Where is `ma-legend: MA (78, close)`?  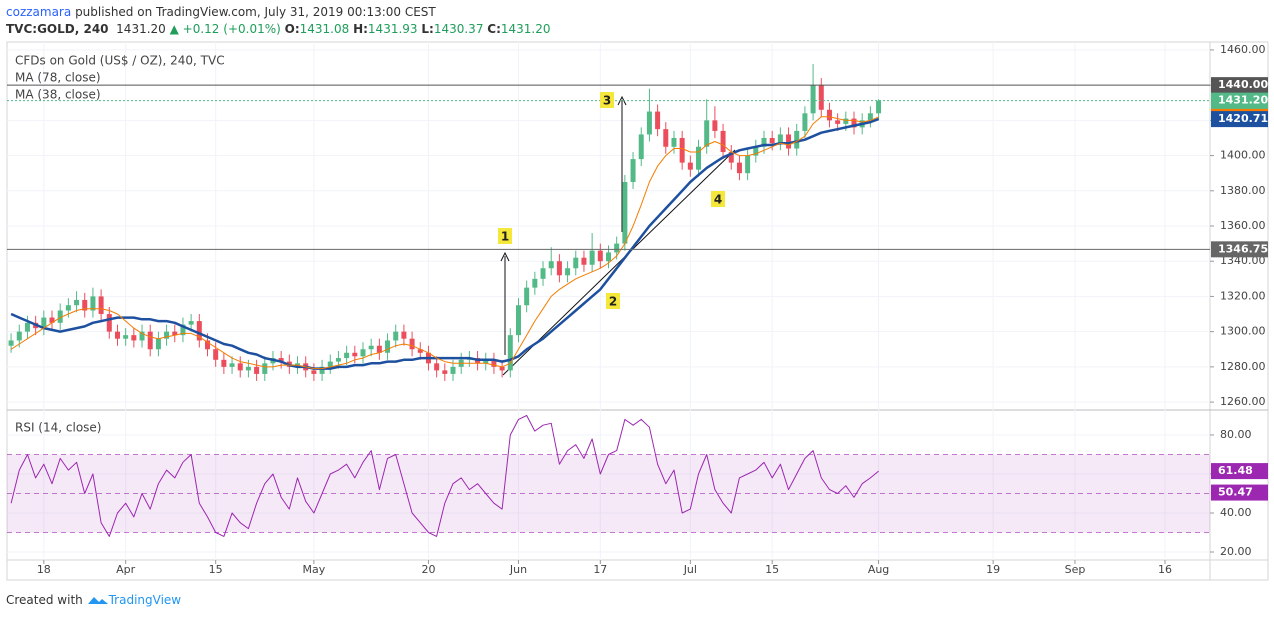
ma-legend: MA (78, close) is located at coordinates (58, 78).